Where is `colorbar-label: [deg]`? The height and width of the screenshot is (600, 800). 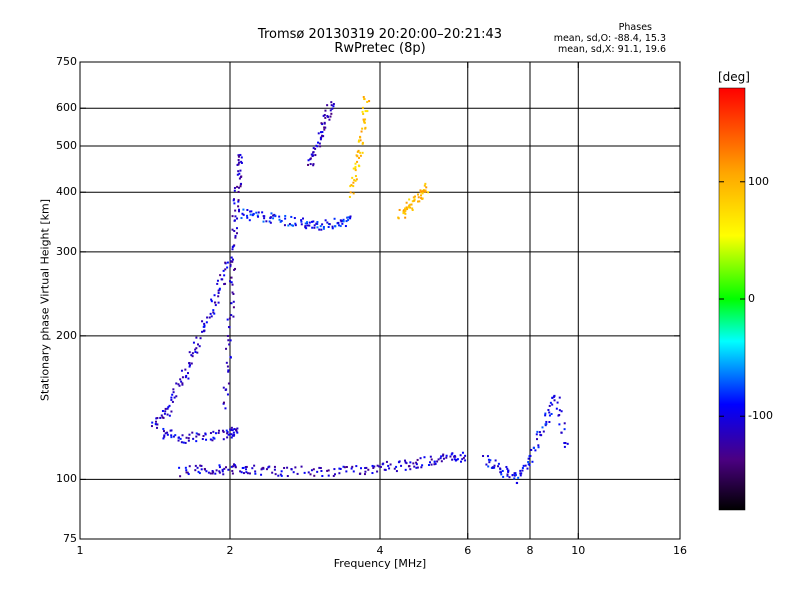 colorbar-label: [deg] is located at coordinates (734, 77).